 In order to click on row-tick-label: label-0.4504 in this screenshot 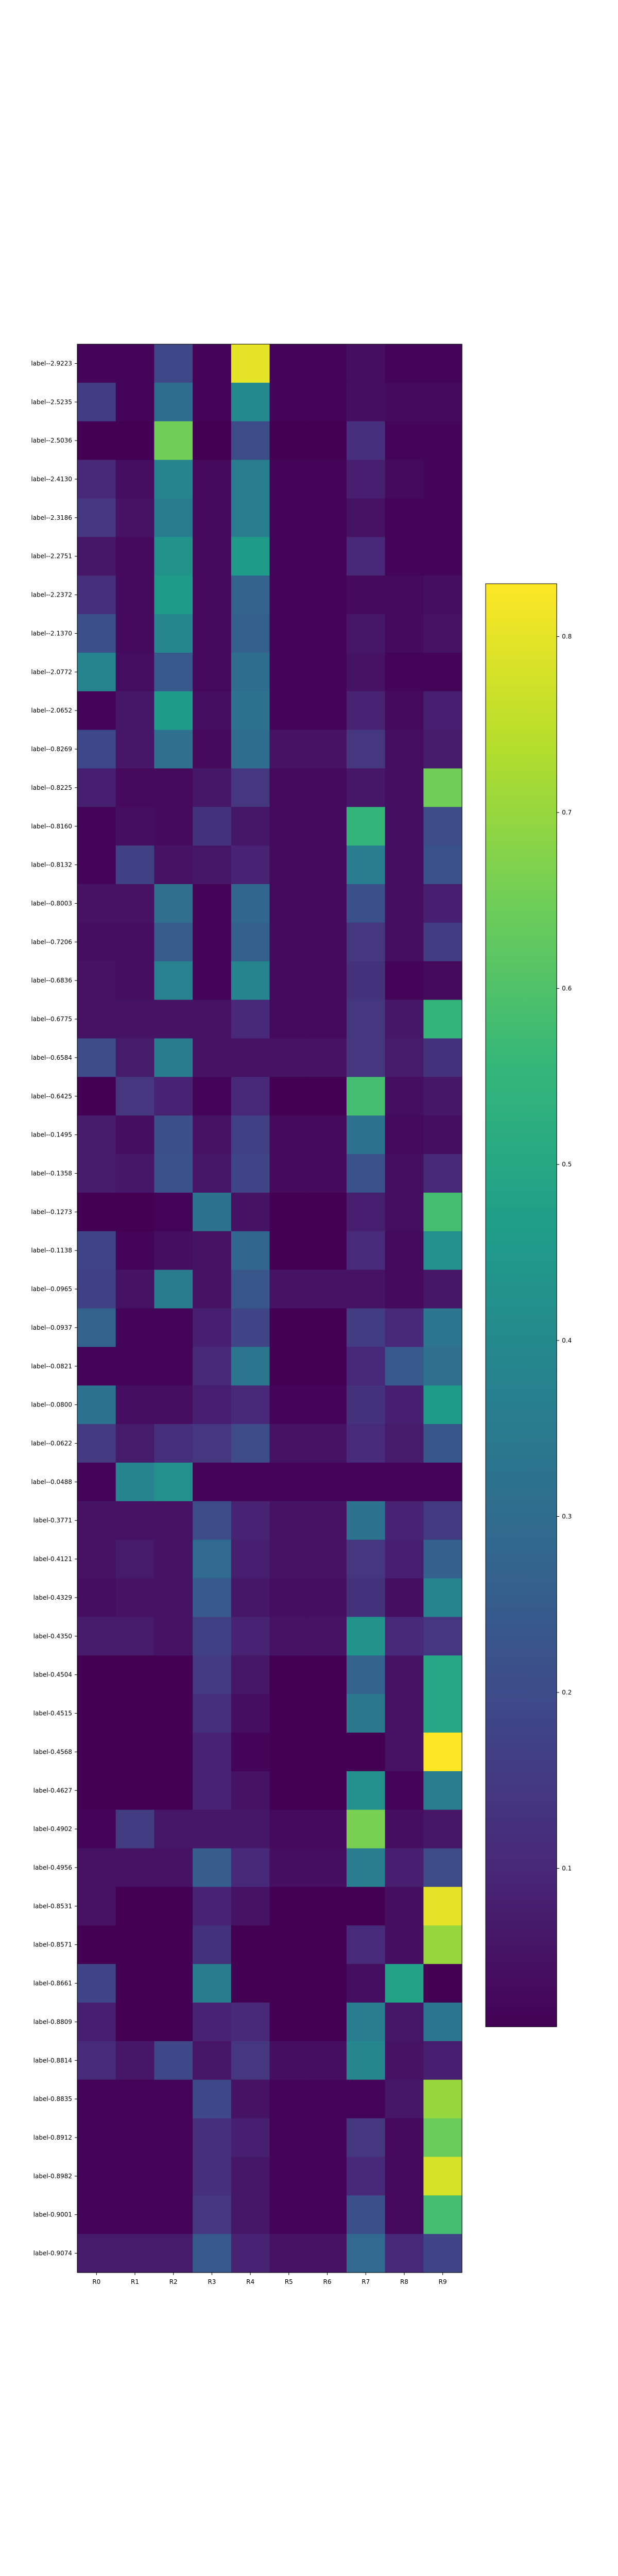, I will do `click(52, 1675)`.